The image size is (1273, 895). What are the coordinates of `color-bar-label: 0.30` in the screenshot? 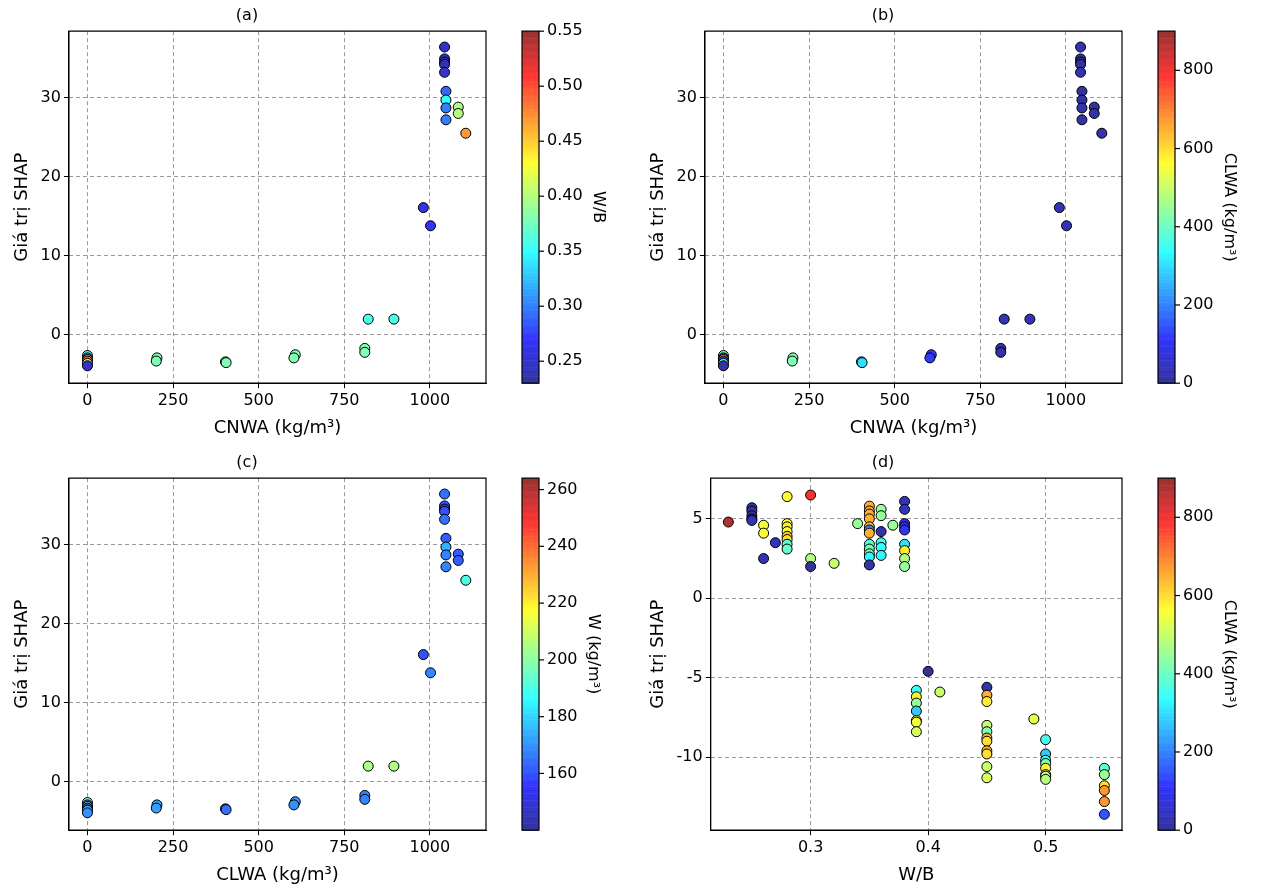 It's located at (565, 305).